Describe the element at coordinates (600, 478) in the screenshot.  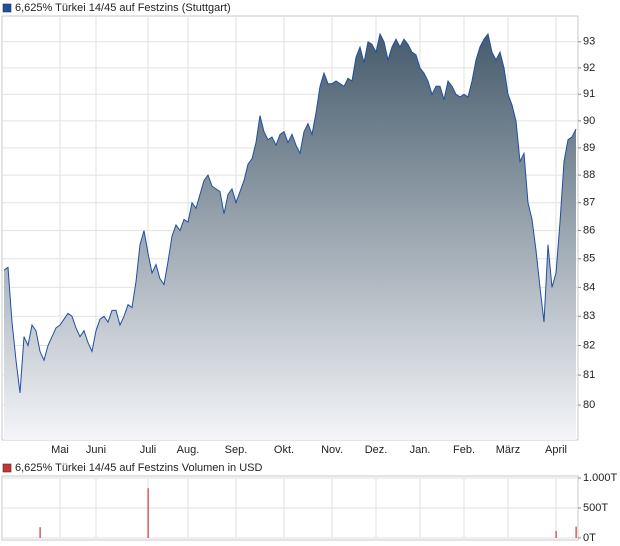
I see `y-tick-label: 1.000T` at that location.